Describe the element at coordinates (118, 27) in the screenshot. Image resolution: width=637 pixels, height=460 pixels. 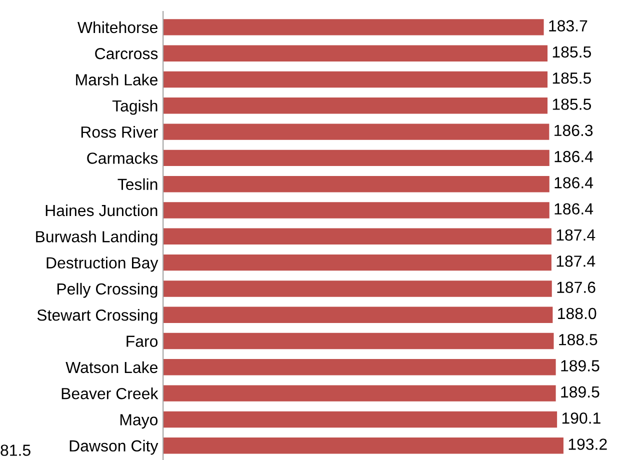
I see `y-tick-label: Whitehorse` at that location.